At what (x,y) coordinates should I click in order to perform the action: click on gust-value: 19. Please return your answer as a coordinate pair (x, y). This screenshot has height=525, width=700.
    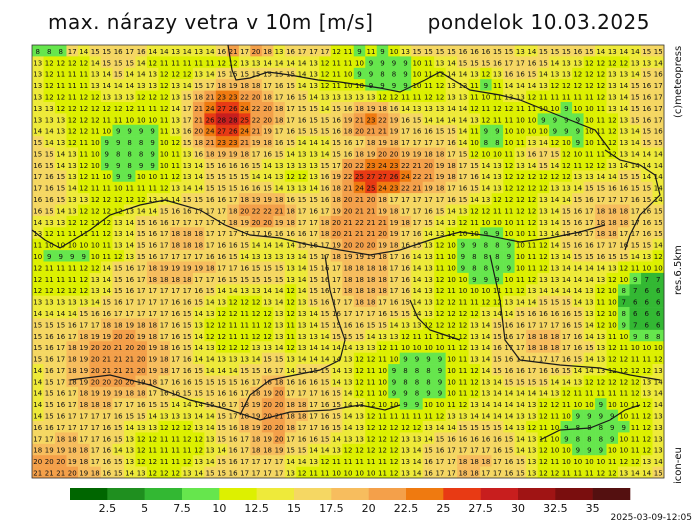
    Looking at the image, I should click on (393, 132).